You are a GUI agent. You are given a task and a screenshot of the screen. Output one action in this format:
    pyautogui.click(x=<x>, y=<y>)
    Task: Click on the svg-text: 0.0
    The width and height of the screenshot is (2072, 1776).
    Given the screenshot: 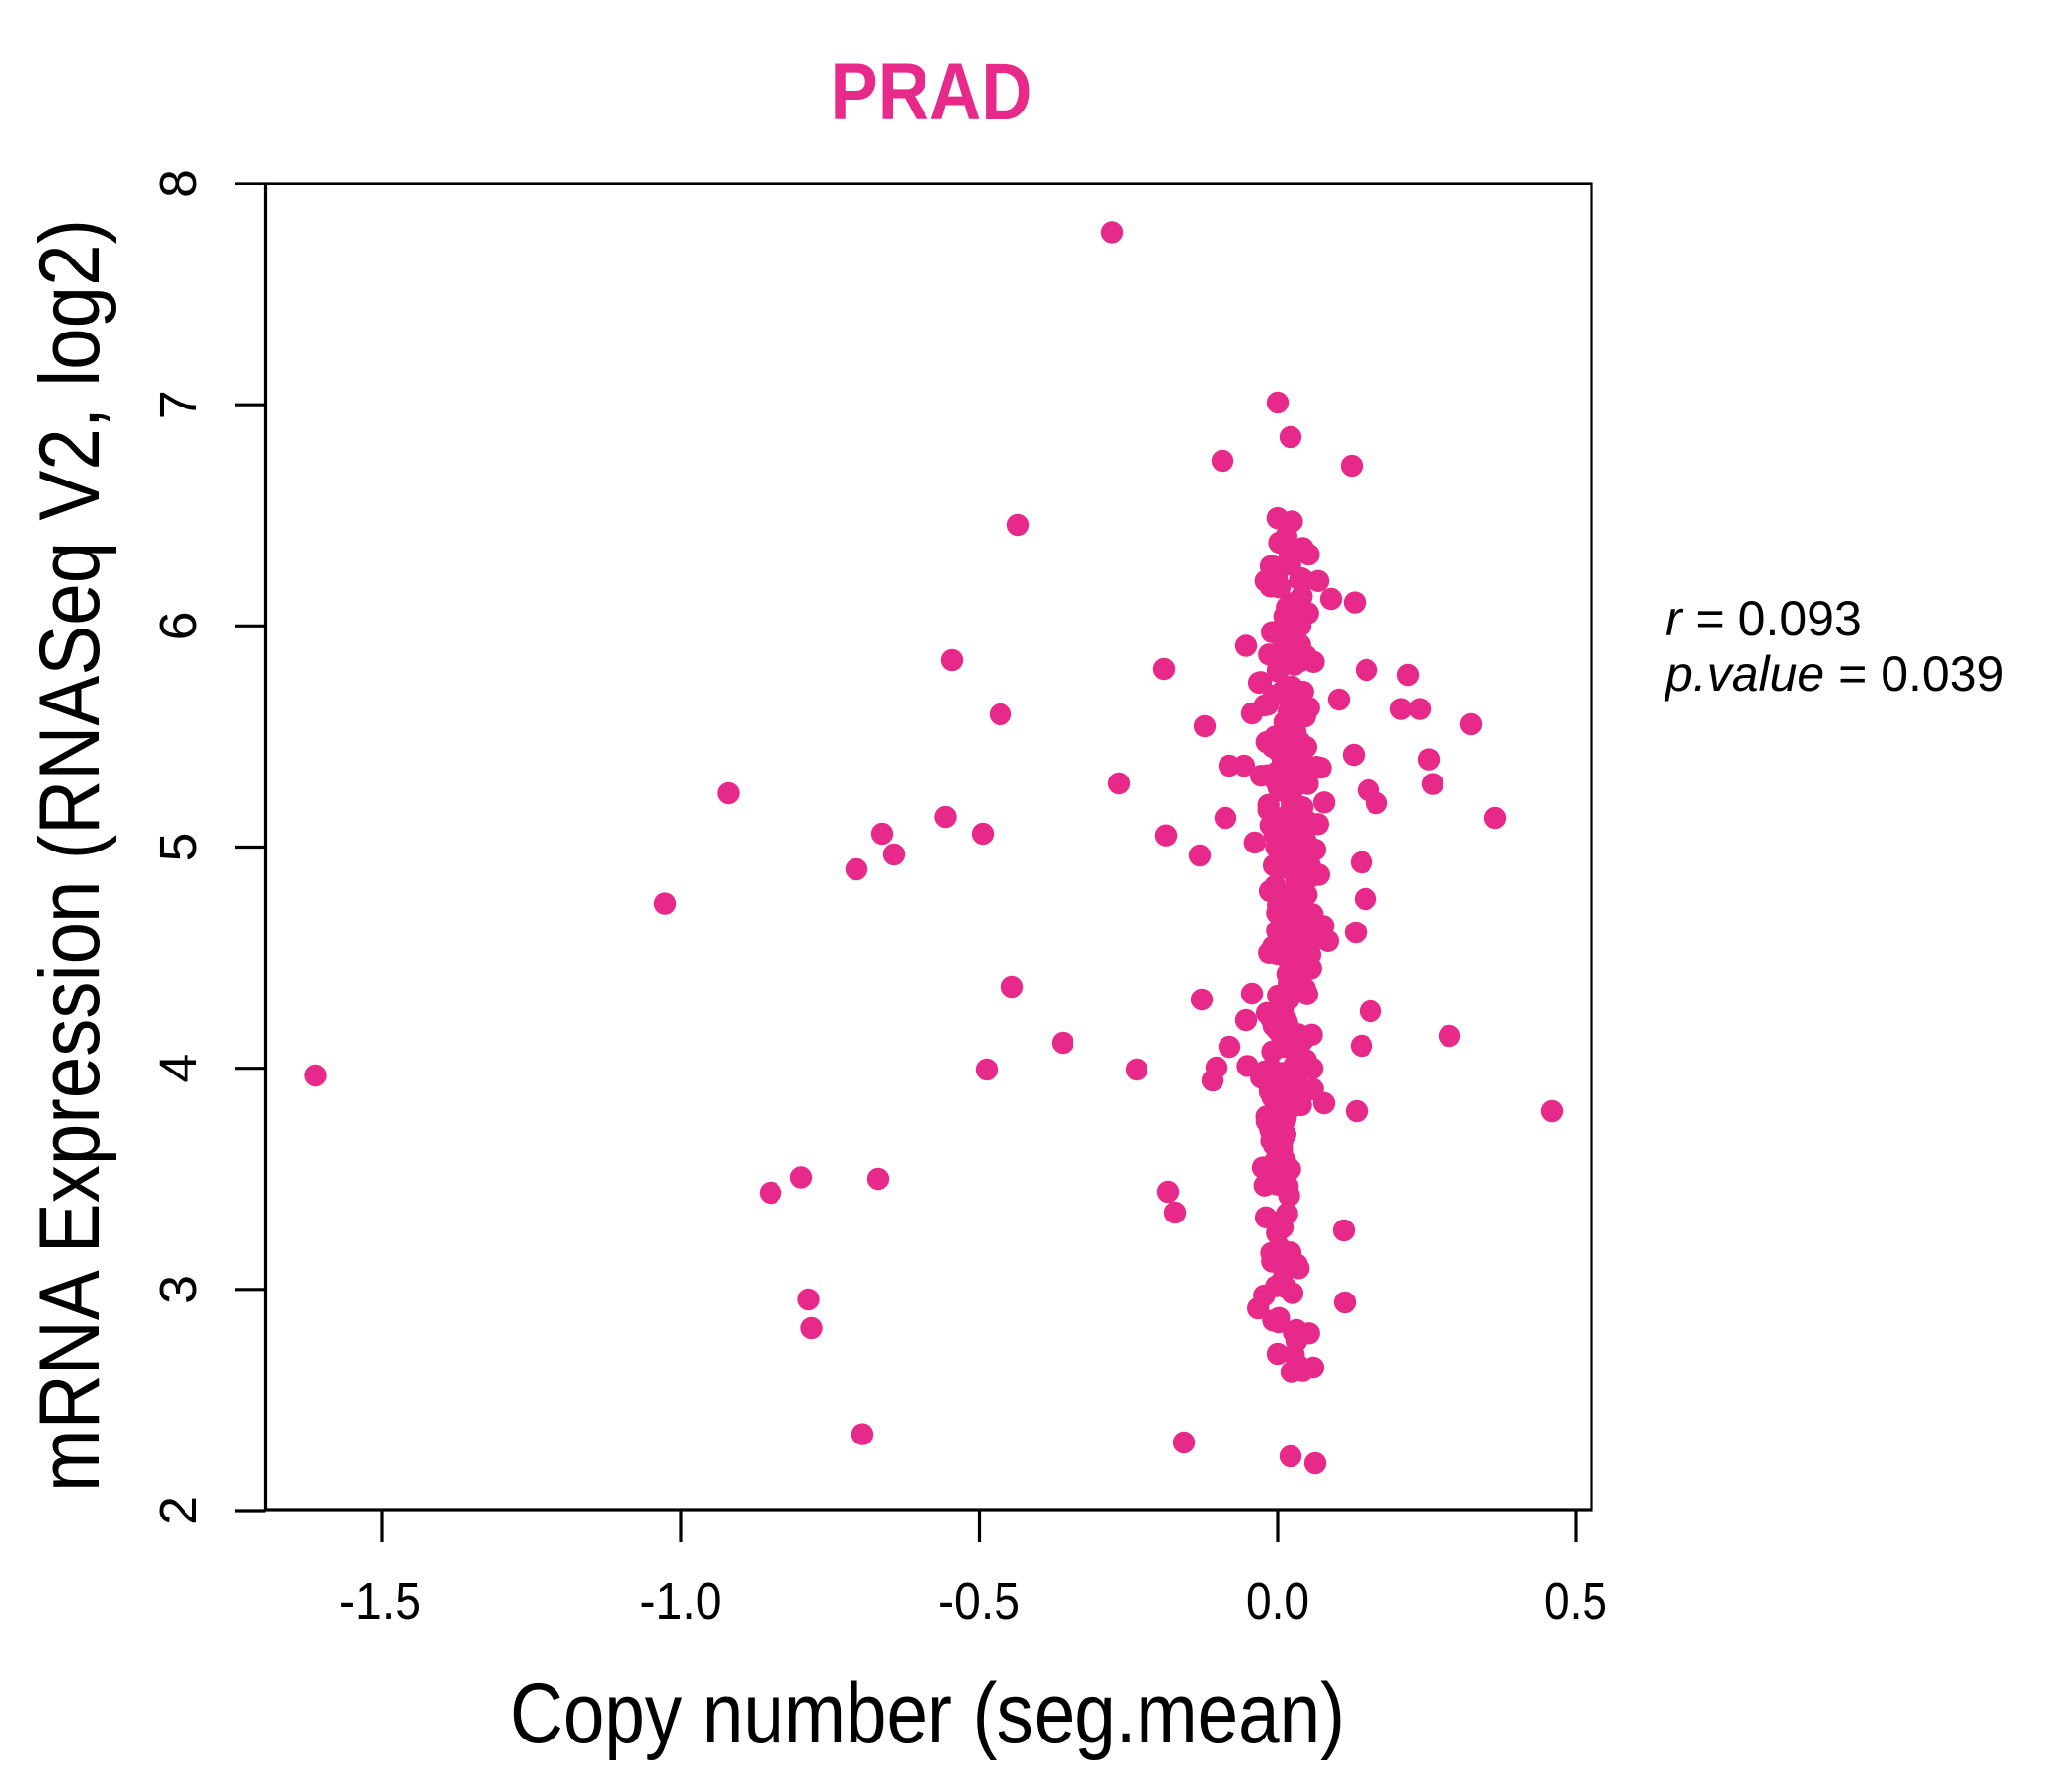 What is the action you would take?
    pyautogui.click(x=1277, y=1602)
    